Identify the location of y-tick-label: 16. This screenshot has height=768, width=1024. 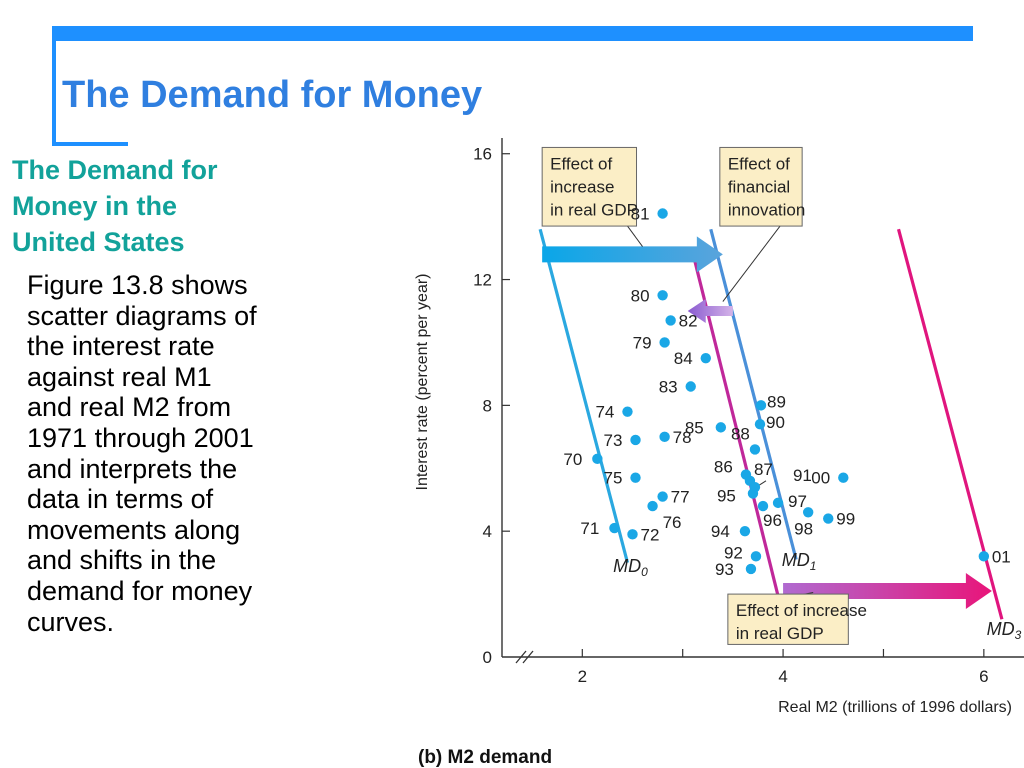
(482, 154).